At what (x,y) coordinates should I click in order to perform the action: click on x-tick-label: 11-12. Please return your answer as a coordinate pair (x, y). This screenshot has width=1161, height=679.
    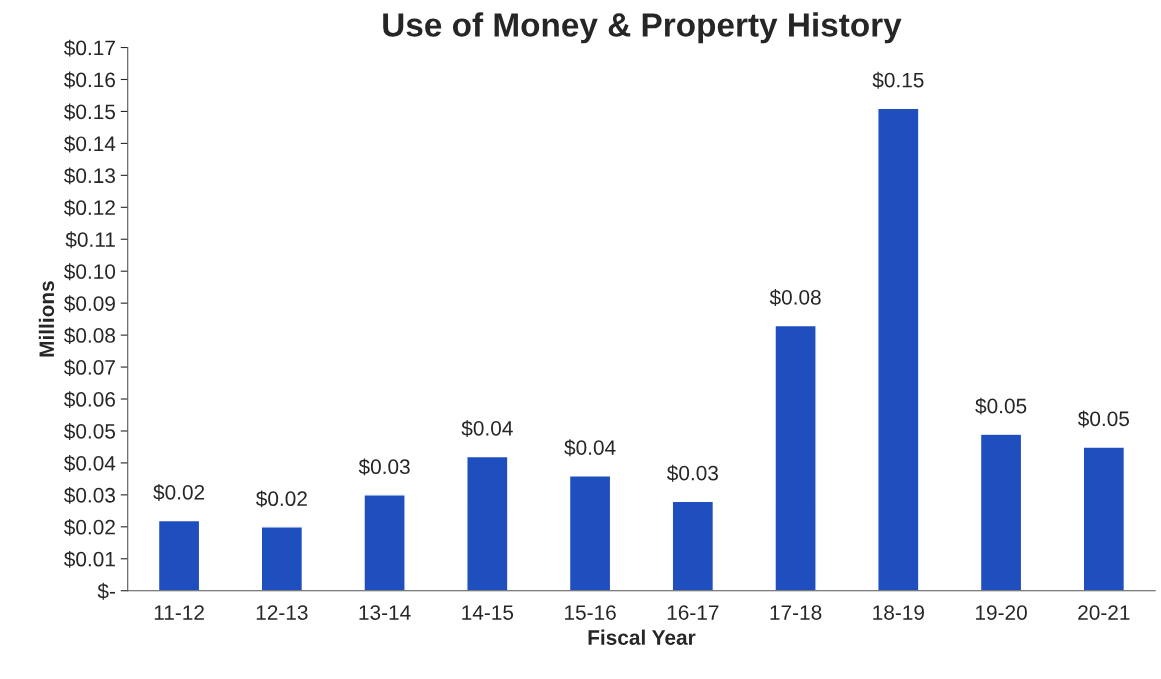
    Looking at the image, I should click on (179, 612).